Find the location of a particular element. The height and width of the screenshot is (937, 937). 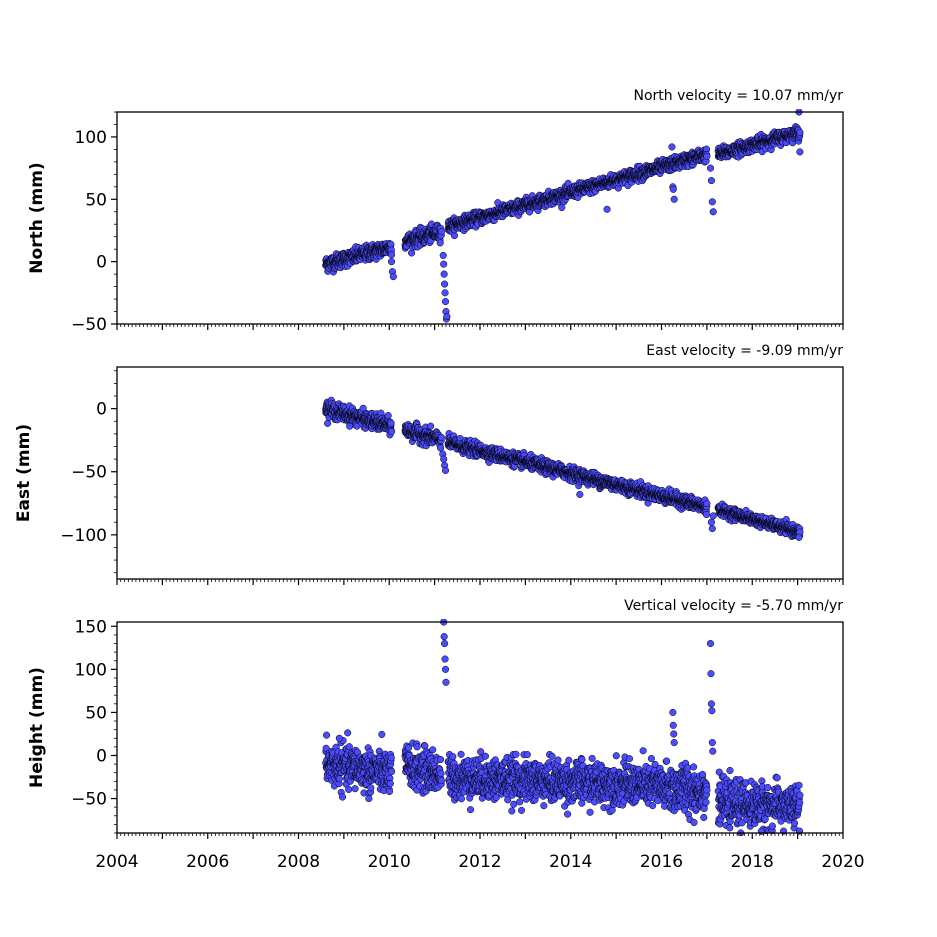

y-tick-label: 50 is located at coordinates (96, 200).